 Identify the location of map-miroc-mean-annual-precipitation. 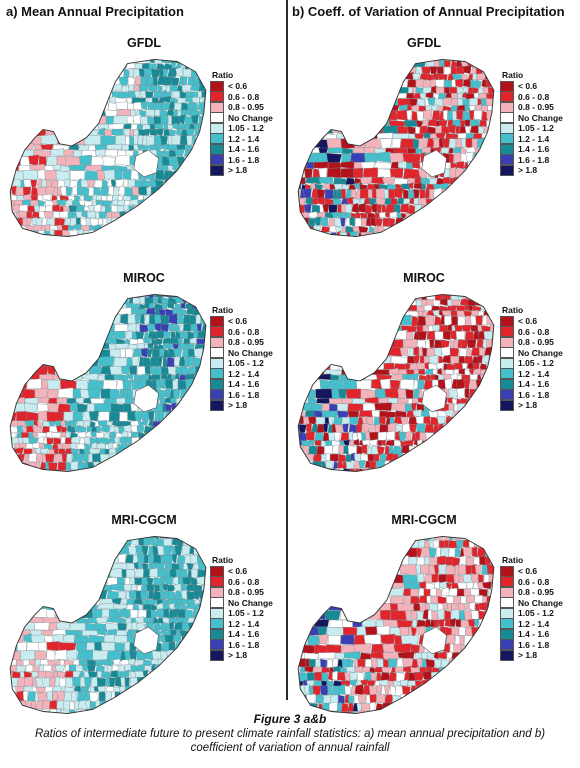
(108, 383).